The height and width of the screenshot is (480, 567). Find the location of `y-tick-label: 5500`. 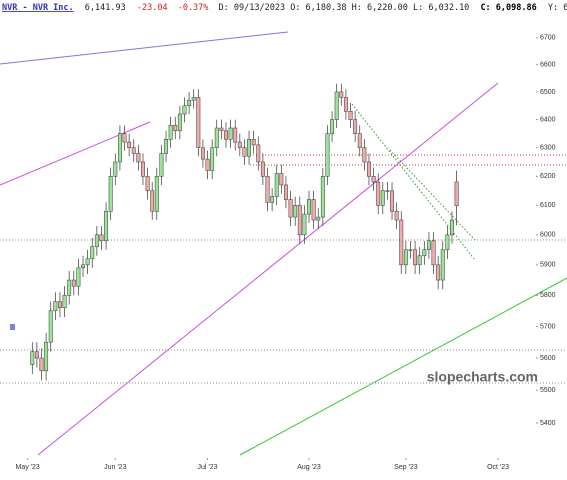

y-tick-label: 5500 is located at coordinates (548, 390).